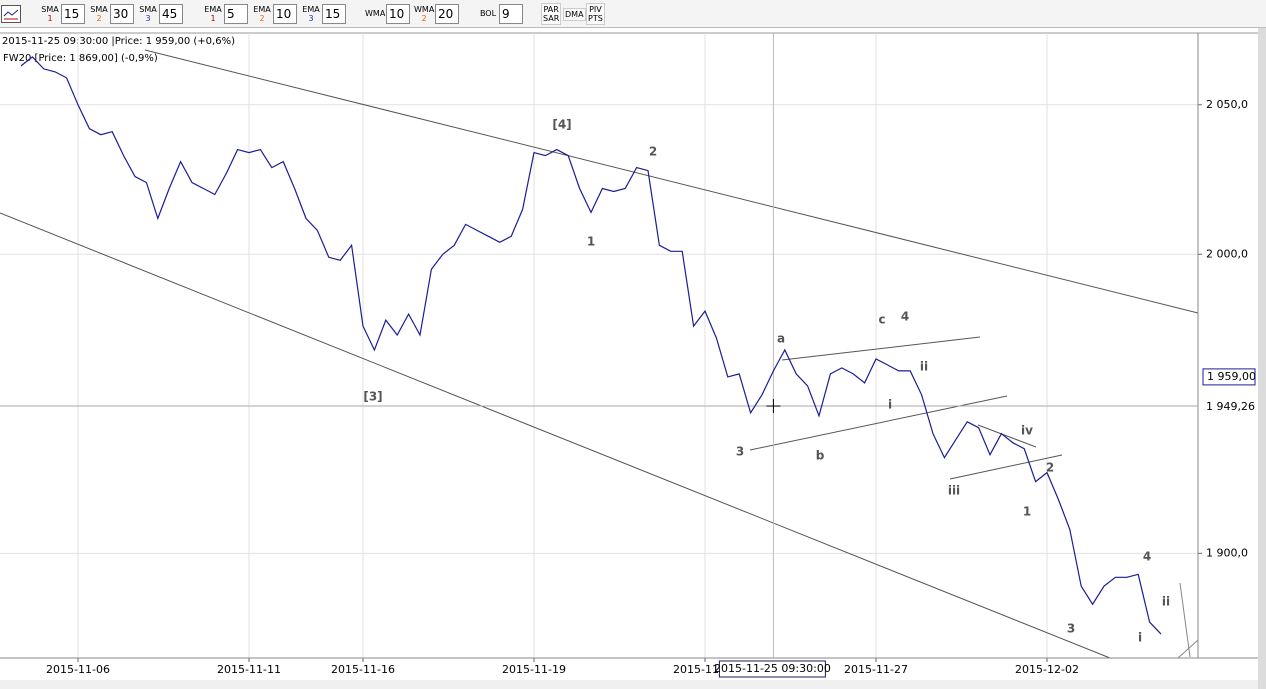 The height and width of the screenshot is (689, 1266). Describe the element at coordinates (1230, 406) in the screenshot. I see `crosshair-value-label: 1 949,26` at that location.